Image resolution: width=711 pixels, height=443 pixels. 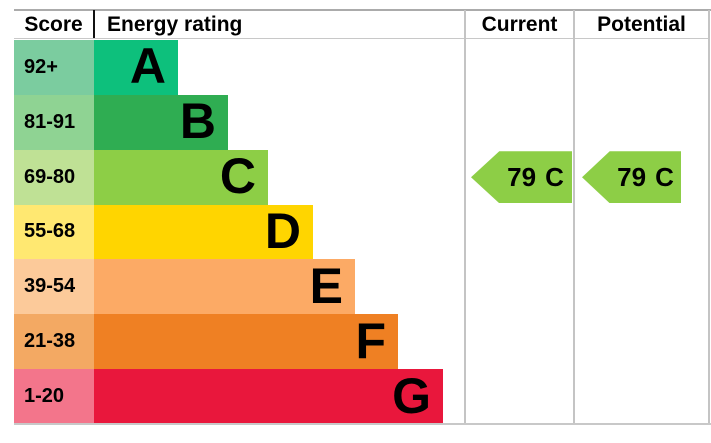 What do you see at coordinates (361, 38) in the screenshot?
I see `header-bottom-border` at bounding box center [361, 38].